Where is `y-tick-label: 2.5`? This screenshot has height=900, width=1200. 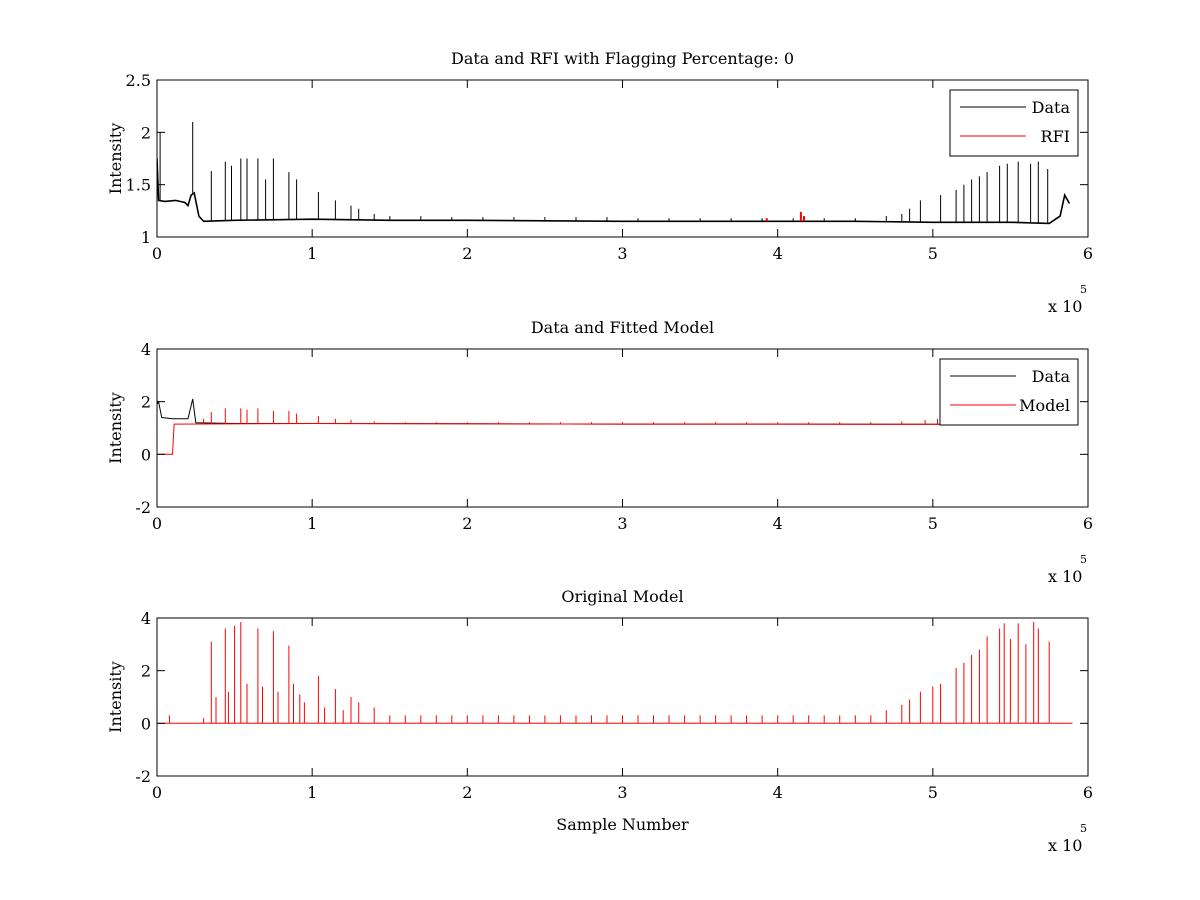 y-tick-label: 2.5 is located at coordinates (138, 80).